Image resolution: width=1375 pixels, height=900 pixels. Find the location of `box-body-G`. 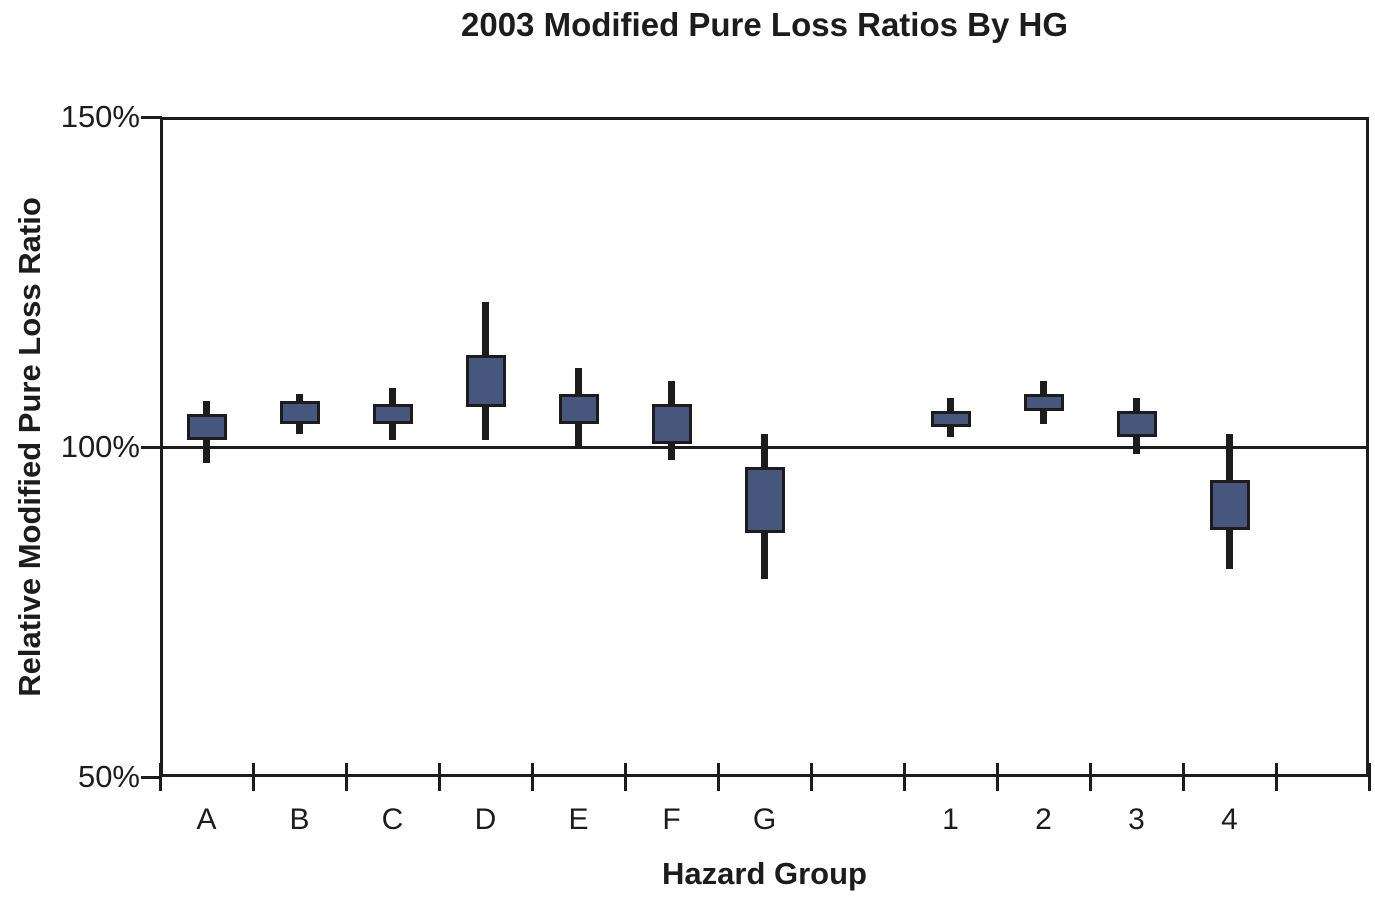

box-body-G is located at coordinates (764, 499).